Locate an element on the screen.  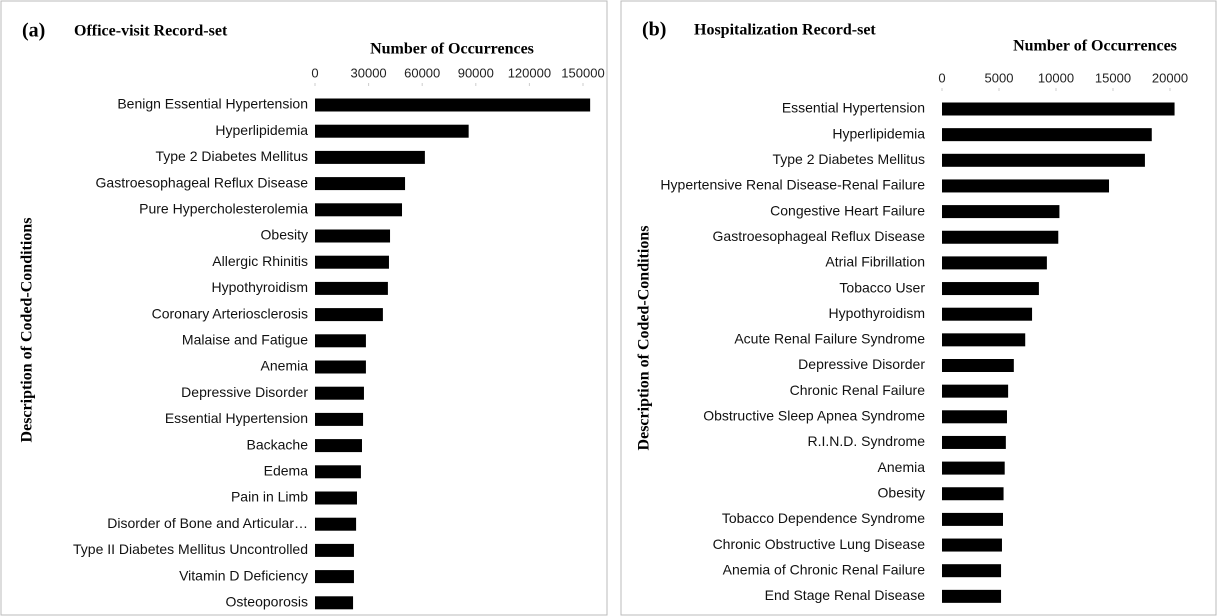
panel-label: (a) is located at coordinates (33, 31).